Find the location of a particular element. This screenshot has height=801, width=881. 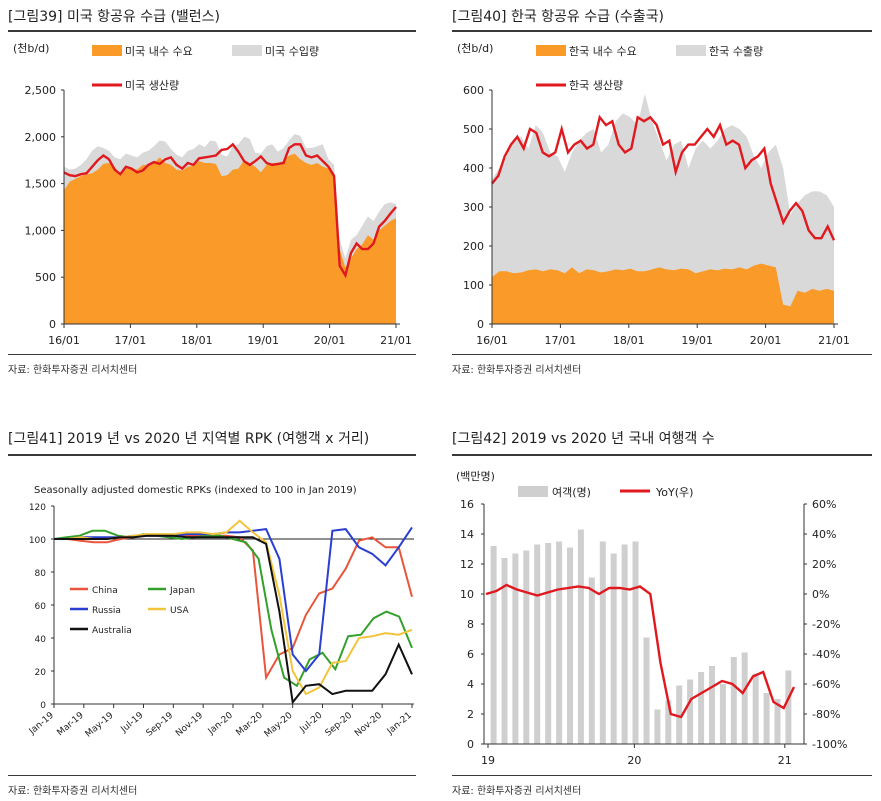

legend-label: Australia is located at coordinates (112, 631).